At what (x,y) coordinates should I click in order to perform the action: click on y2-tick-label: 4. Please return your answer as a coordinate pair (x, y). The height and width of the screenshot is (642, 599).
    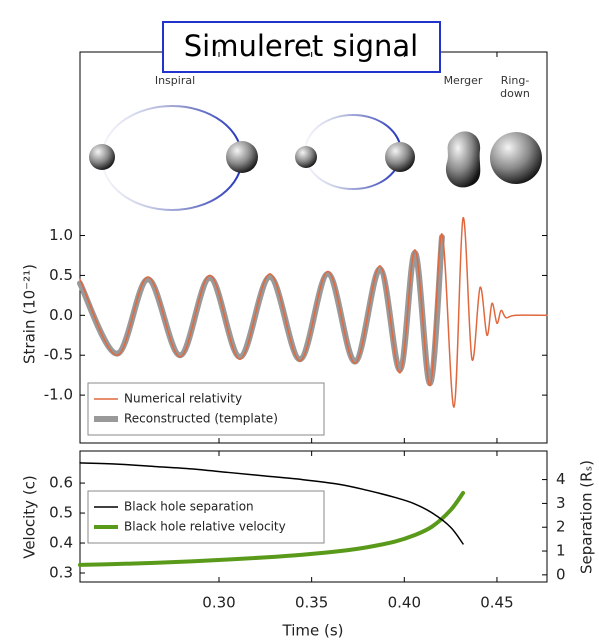
    Looking at the image, I should click on (561, 479).